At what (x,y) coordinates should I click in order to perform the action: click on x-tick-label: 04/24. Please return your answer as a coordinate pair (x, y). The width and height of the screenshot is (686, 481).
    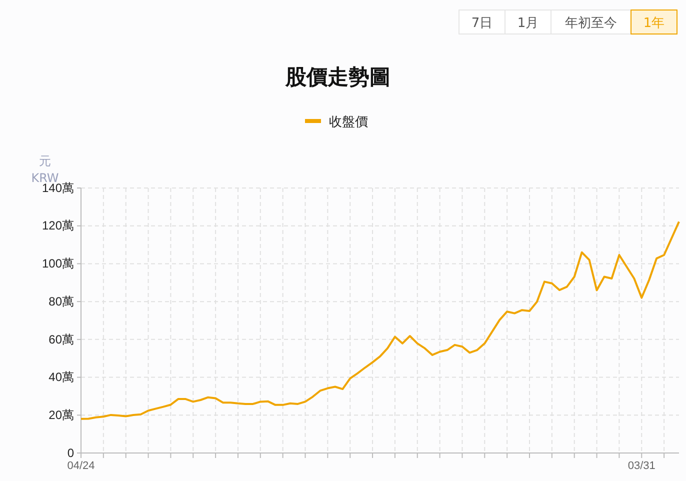
    Looking at the image, I should click on (81, 466).